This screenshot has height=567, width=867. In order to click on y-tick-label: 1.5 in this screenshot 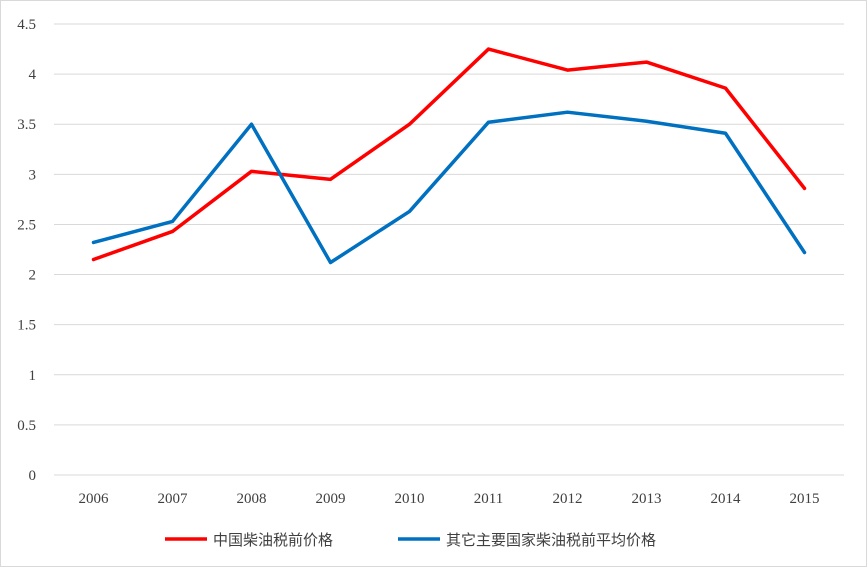, I will do `click(26, 326)`.